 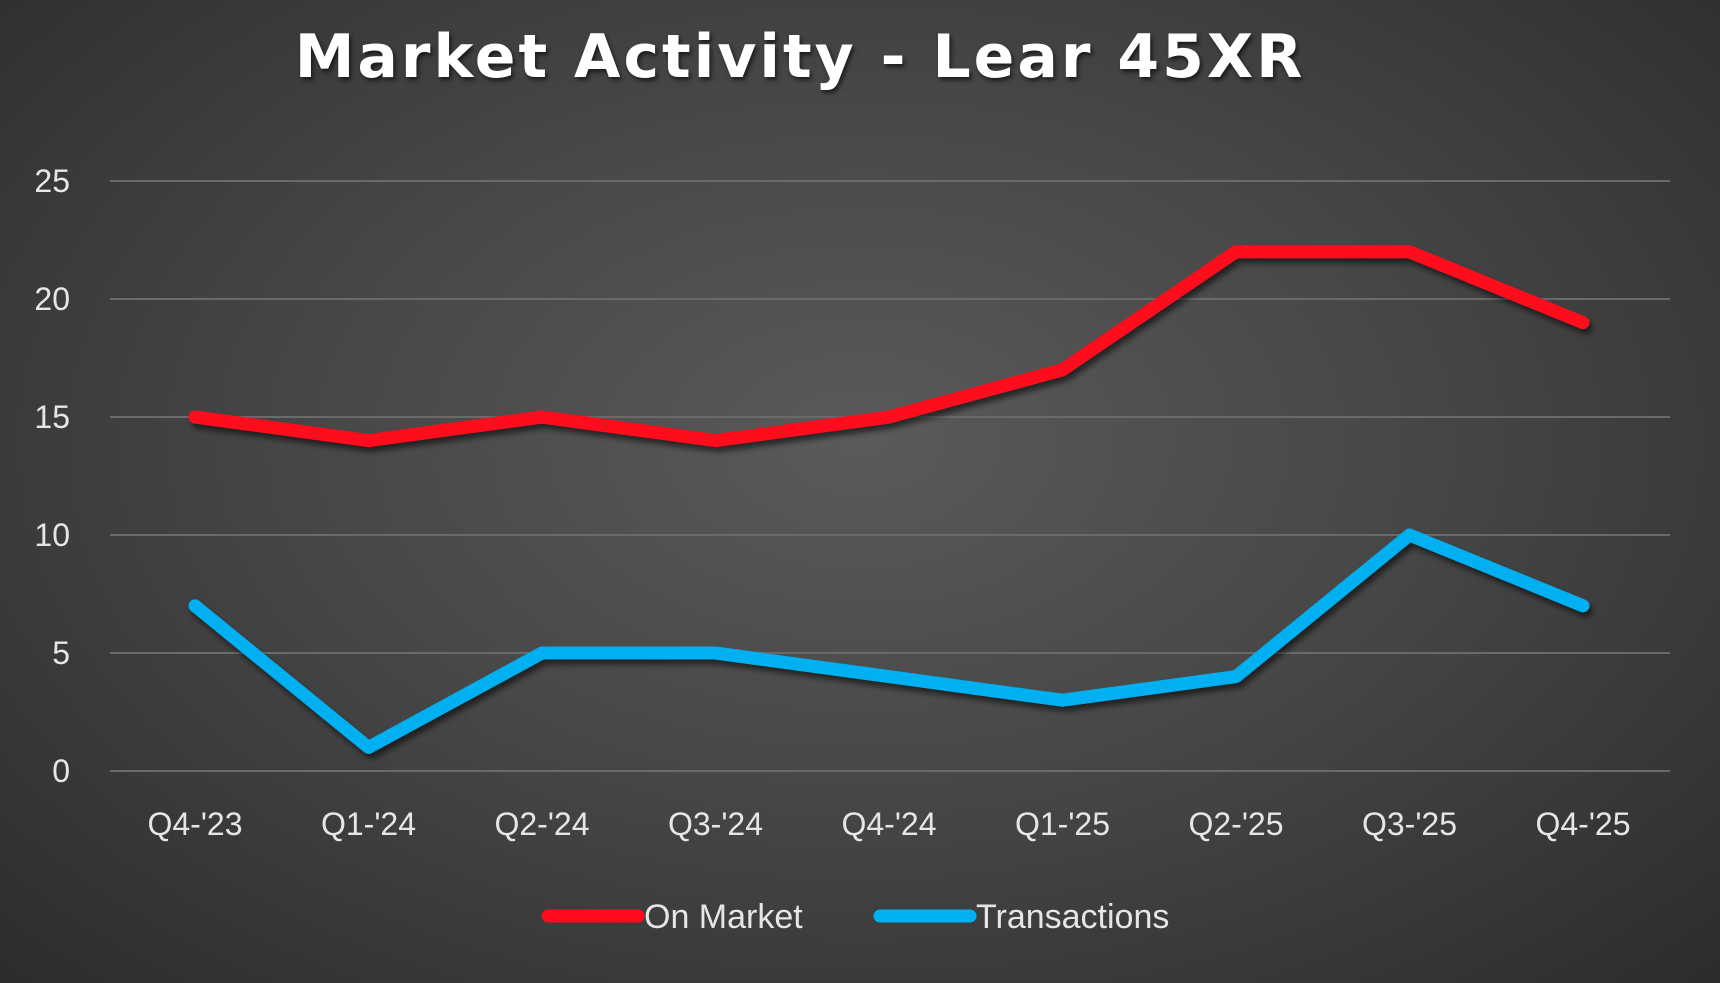 What do you see at coordinates (541, 824) in the screenshot?
I see `x-tick-label: Q2-'24` at bounding box center [541, 824].